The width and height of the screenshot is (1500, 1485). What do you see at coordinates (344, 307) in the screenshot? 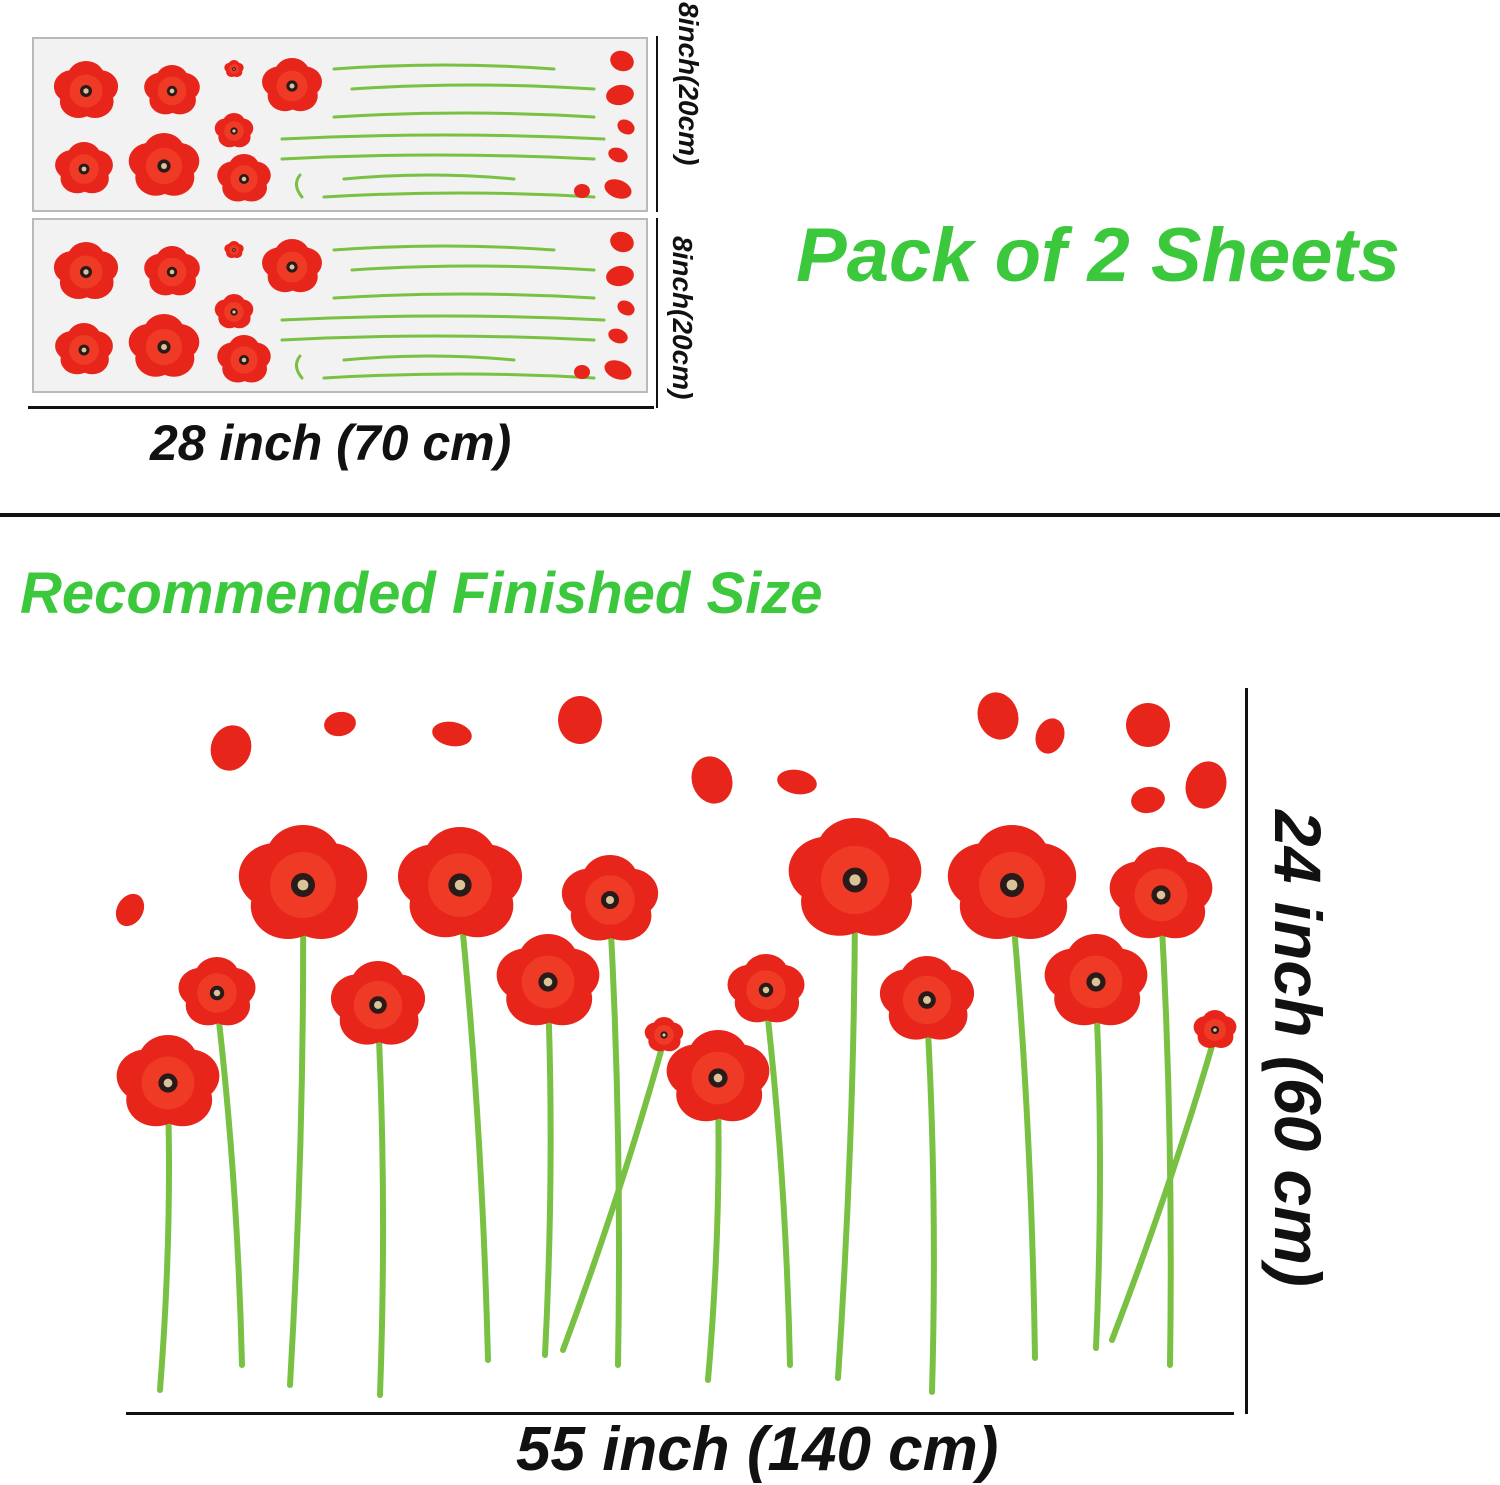
I see `sheet-2-artwork` at bounding box center [344, 307].